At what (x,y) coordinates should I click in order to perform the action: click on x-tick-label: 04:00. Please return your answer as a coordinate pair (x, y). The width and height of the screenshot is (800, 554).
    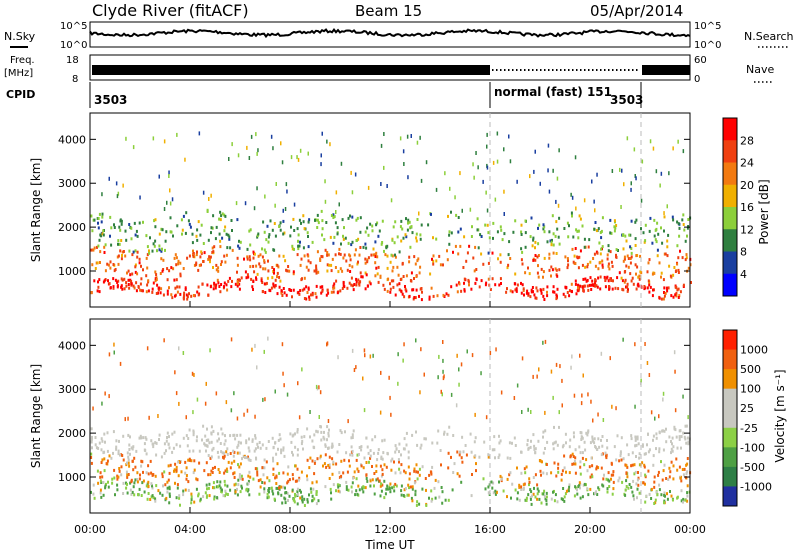
    Looking at the image, I should click on (190, 529).